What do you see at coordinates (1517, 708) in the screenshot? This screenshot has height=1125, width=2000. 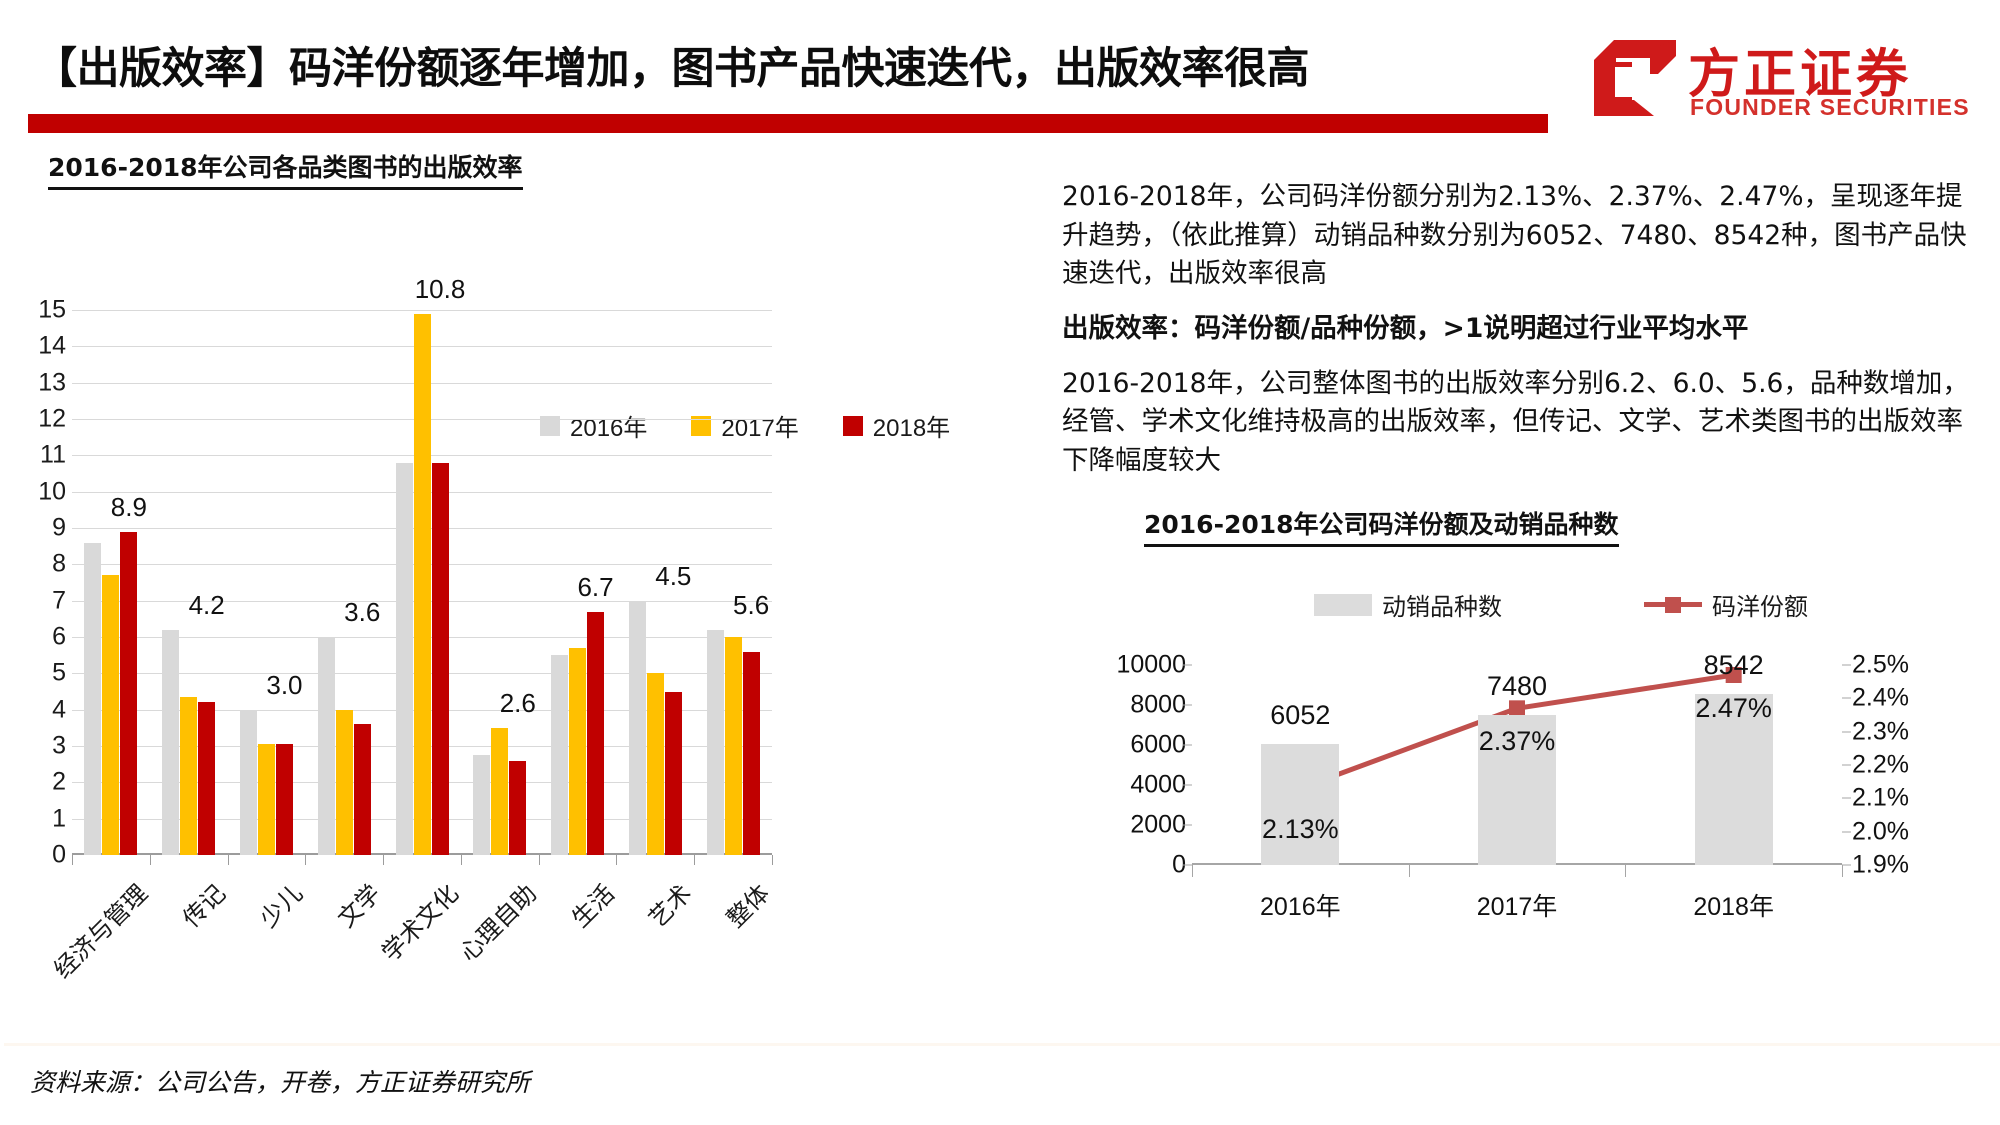 I see `chart2-line-marker` at bounding box center [1517, 708].